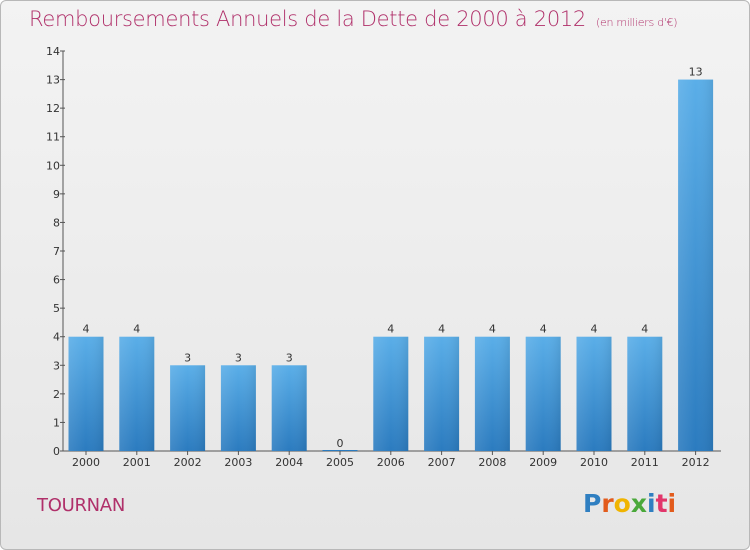 The width and height of the screenshot is (750, 550). What do you see at coordinates (543, 462) in the screenshot?
I see `x-tick-label: 2009` at bounding box center [543, 462].